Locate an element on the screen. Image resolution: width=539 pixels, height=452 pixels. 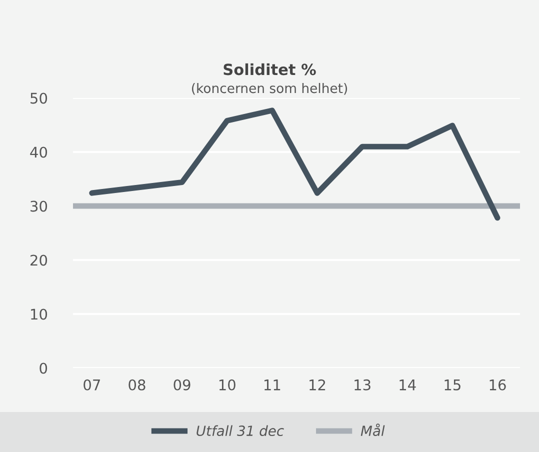
y-tick-label: 0 is located at coordinates (44, 368).